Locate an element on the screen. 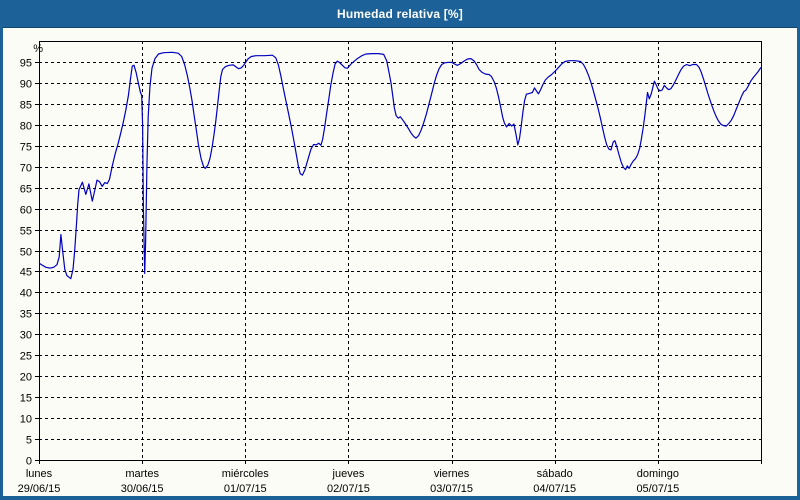  x-tick-label-day: viernes is located at coordinates (452, 474).